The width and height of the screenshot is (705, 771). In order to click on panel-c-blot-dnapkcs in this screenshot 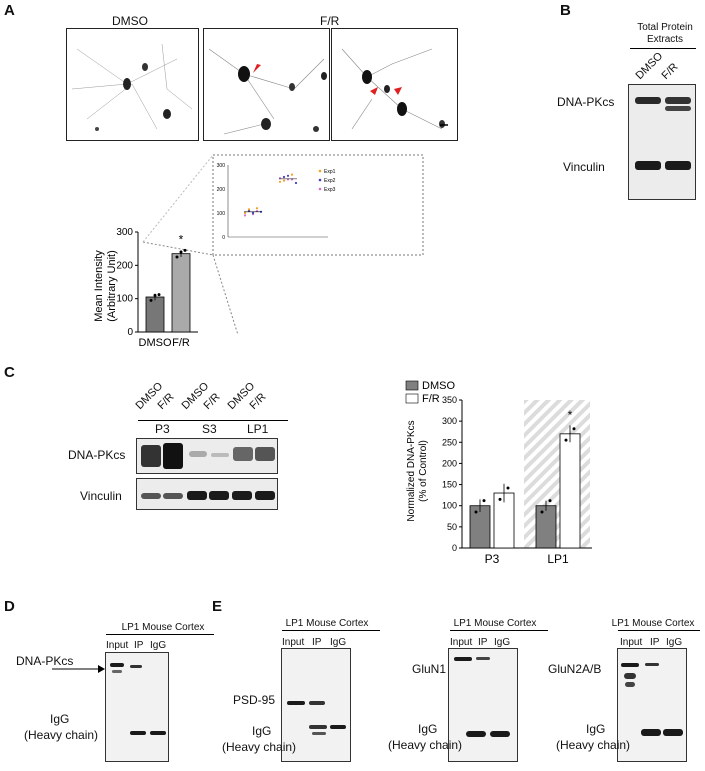, I will do `click(207, 456)`.